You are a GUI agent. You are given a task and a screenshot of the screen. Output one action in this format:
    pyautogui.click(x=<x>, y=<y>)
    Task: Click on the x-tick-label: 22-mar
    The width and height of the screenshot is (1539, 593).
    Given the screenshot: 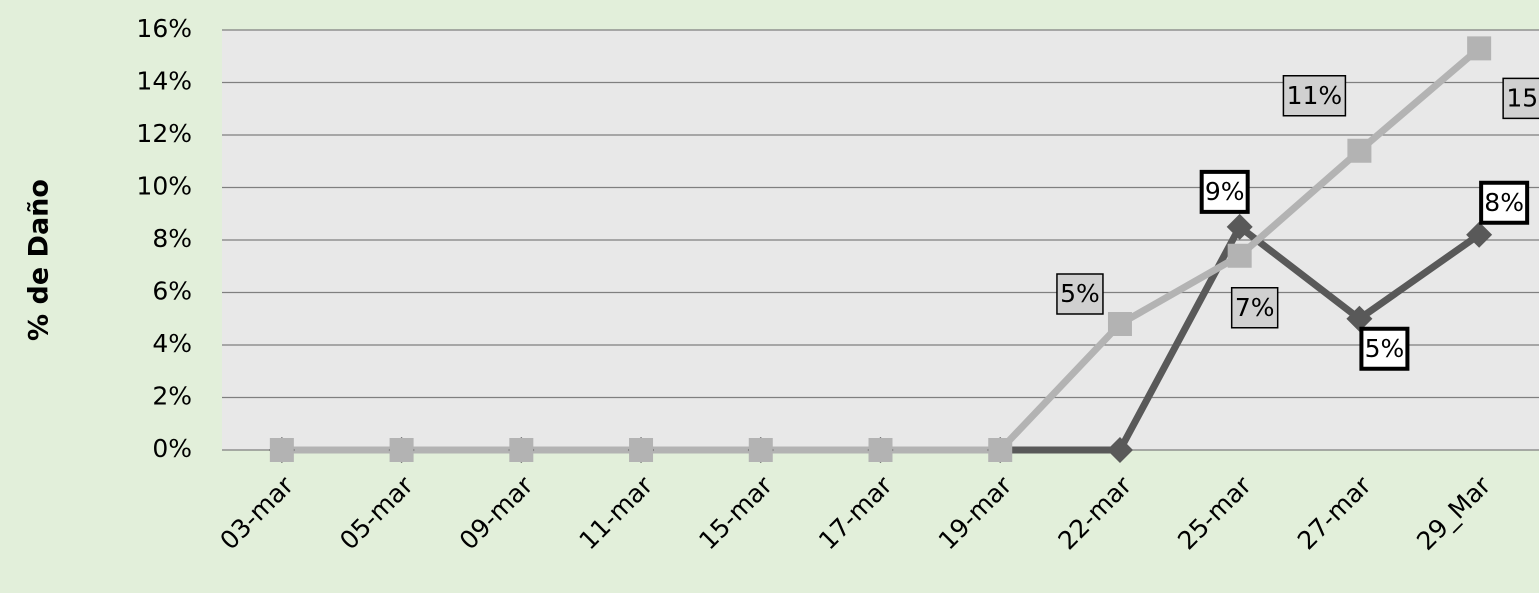 What is the action you would take?
    pyautogui.click(x=1094, y=512)
    